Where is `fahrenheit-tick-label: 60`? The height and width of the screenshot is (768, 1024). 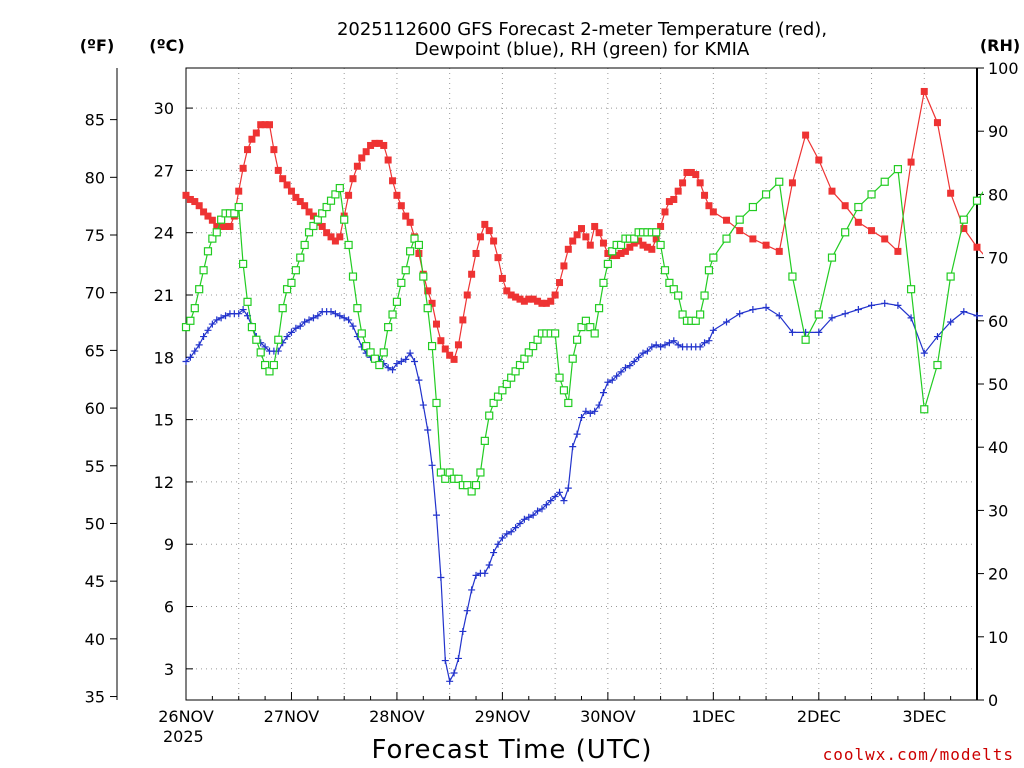 fahrenheit-tick-label: 60 is located at coordinates (95, 408).